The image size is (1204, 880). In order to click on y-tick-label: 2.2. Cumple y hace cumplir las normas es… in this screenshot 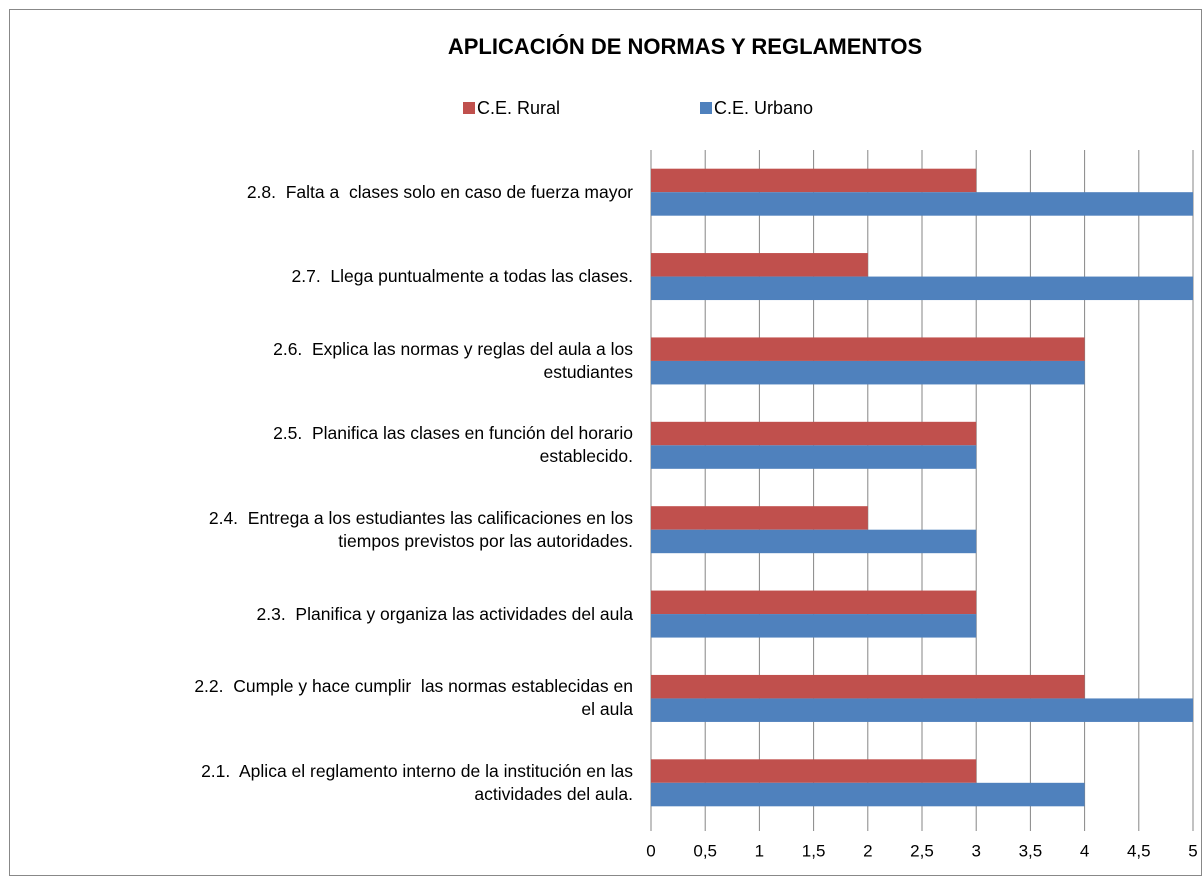, I will do `click(413, 698)`.